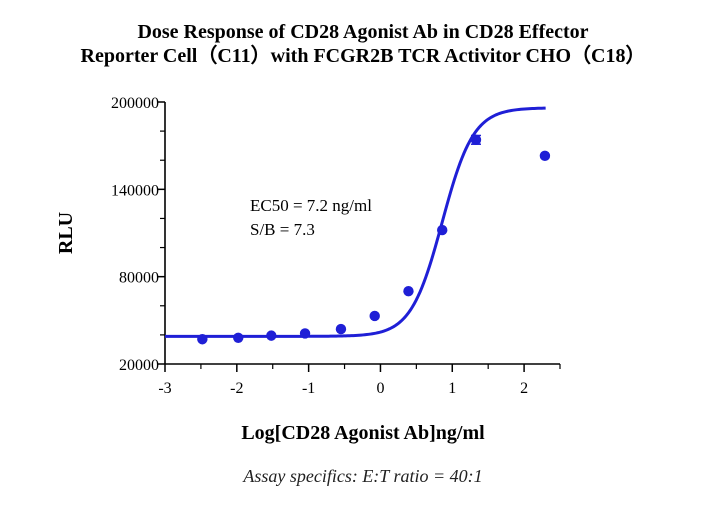 The height and width of the screenshot is (511, 726). Describe the element at coordinates (363, 433) in the screenshot. I see `x-axis-label: Log[CD28 Agonist Ab]ng/ml` at that location.